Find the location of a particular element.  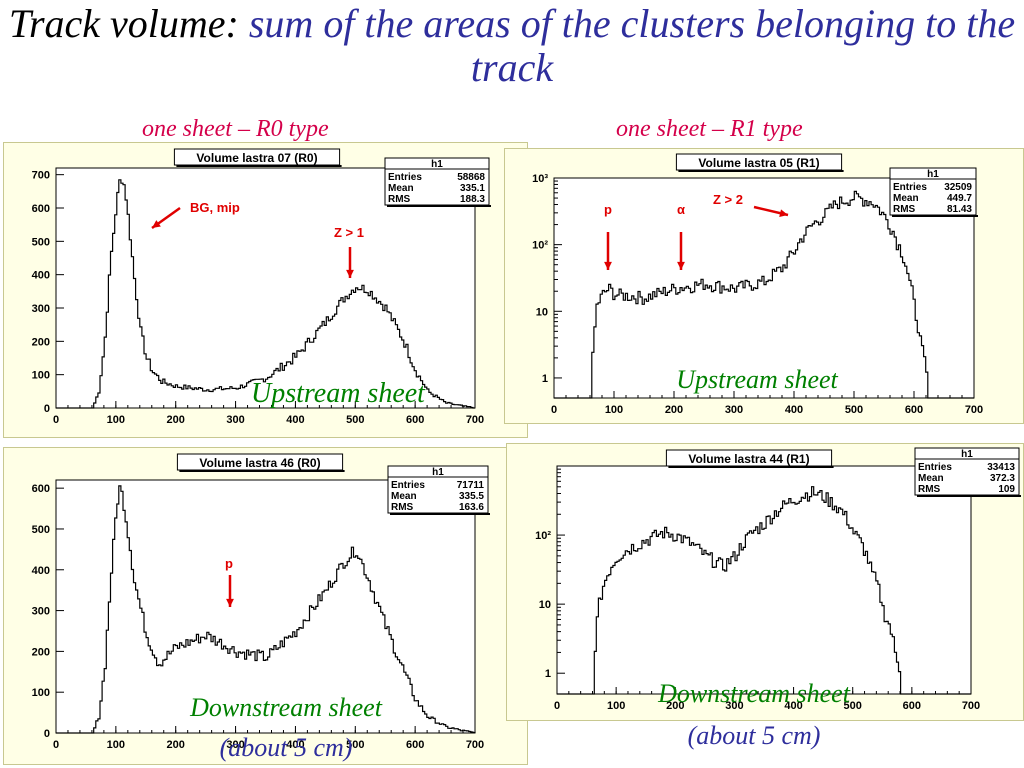

y-tick-label: 10 is located at coordinates (545, 605).